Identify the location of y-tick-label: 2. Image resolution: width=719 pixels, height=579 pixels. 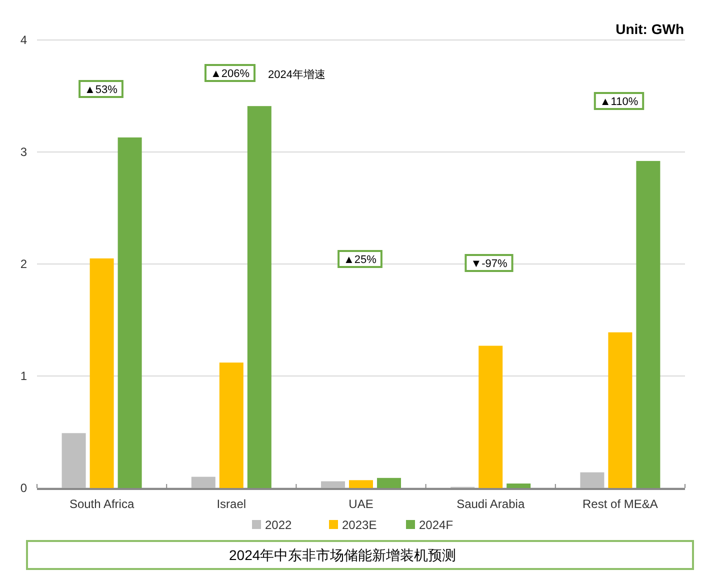
(24, 264).